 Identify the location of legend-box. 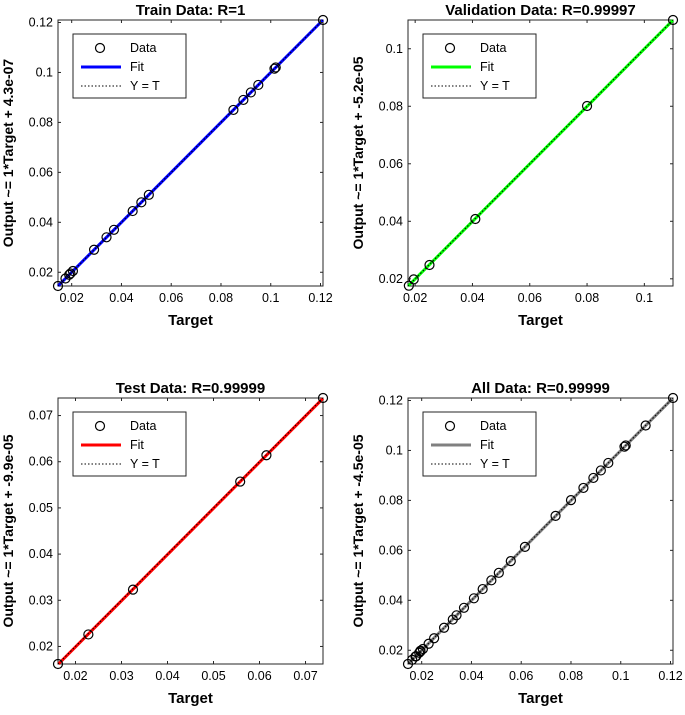
(129, 444).